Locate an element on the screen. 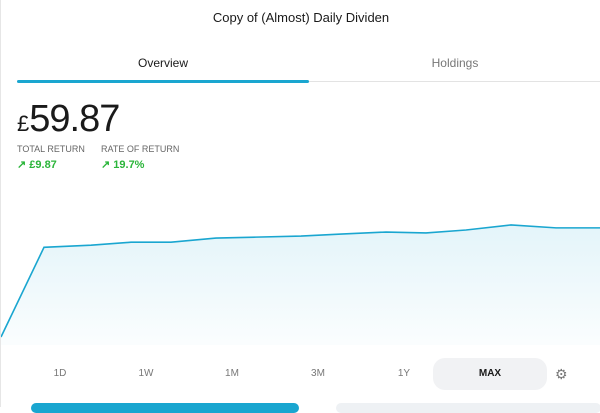 The width and height of the screenshot is (600, 413). tab-holdings: Holdings is located at coordinates (455, 63).